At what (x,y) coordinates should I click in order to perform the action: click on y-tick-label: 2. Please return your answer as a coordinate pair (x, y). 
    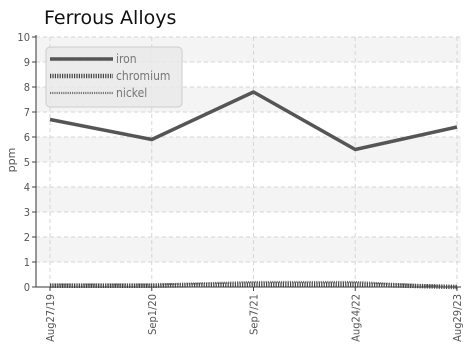
    Looking at the image, I should click on (27, 237).